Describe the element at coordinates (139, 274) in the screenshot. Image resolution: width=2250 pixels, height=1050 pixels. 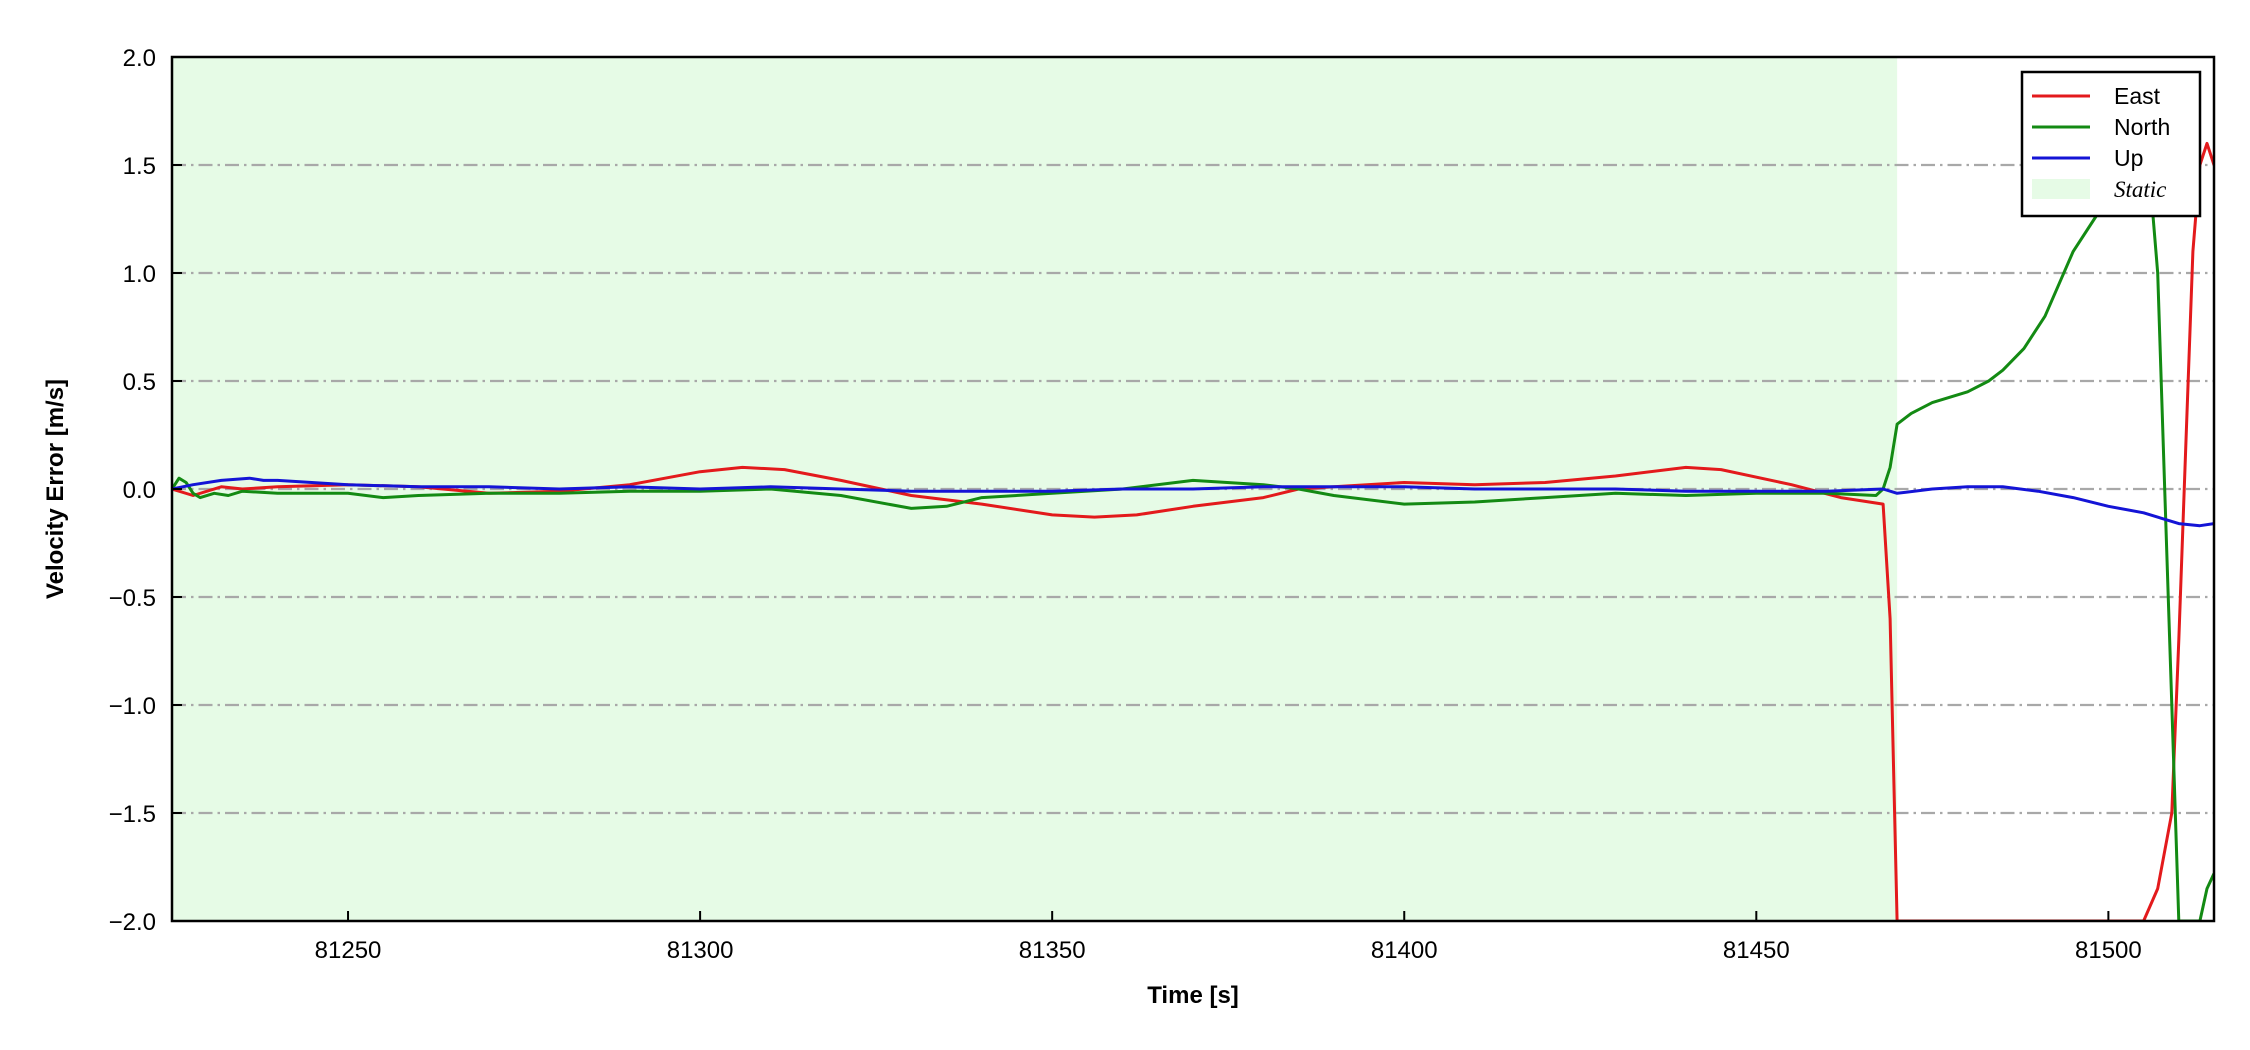
I see `y-tick-label: 1.0` at that location.